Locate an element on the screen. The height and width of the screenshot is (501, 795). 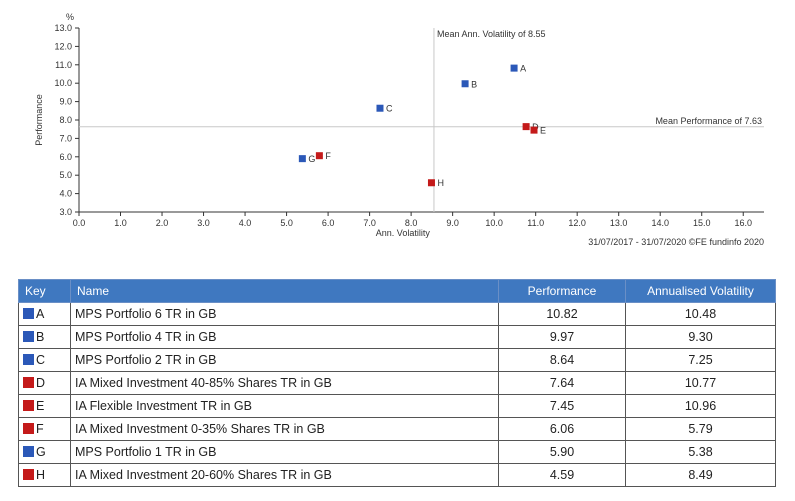
x-tick-label: 11.0 is located at coordinates (535, 223).